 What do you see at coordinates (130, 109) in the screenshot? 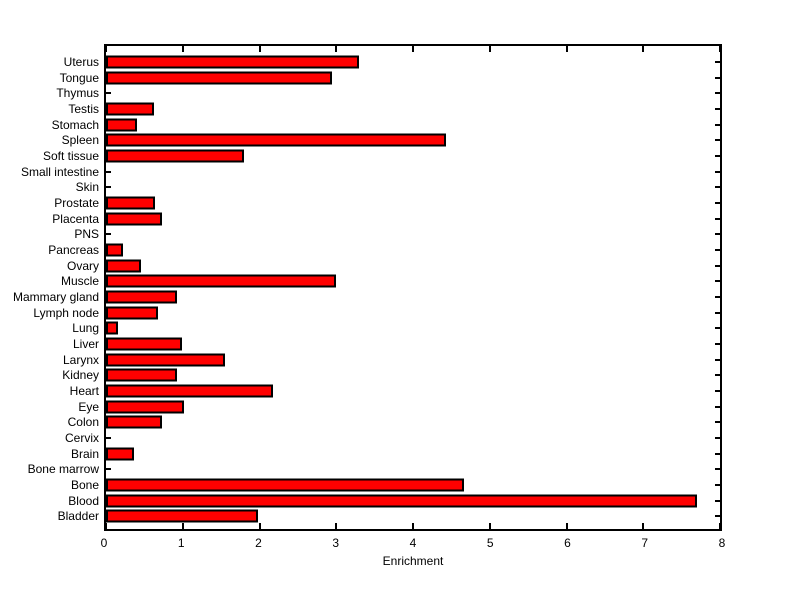
I see `bar-testis` at bounding box center [130, 109].